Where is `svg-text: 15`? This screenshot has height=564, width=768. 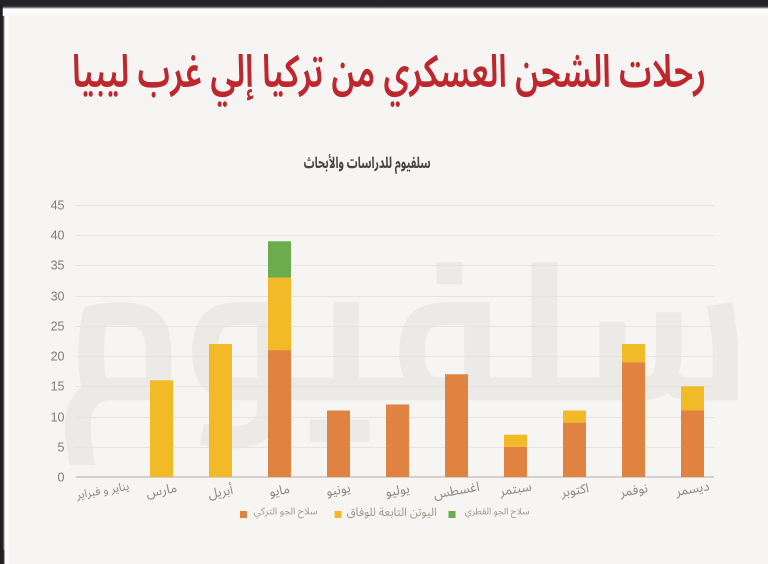 svg-text: 15 is located at coordinates (58, 386).